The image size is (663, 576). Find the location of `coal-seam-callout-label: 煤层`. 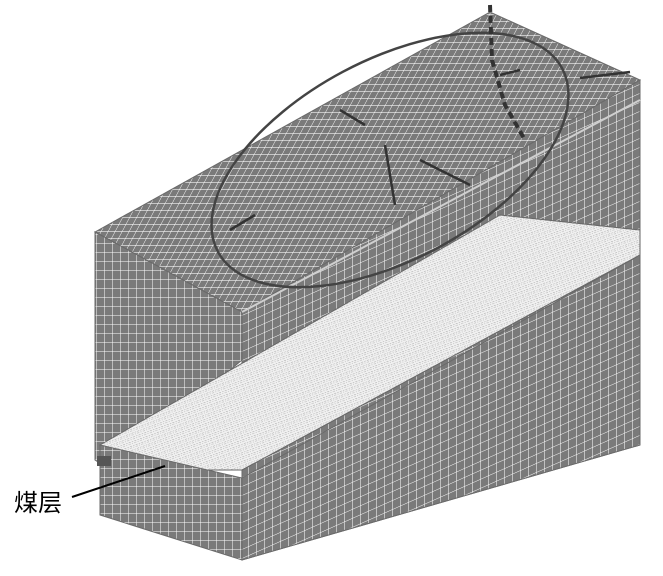

coal-seam-callout-label: 煤层 is located at coordinates (38, 503).